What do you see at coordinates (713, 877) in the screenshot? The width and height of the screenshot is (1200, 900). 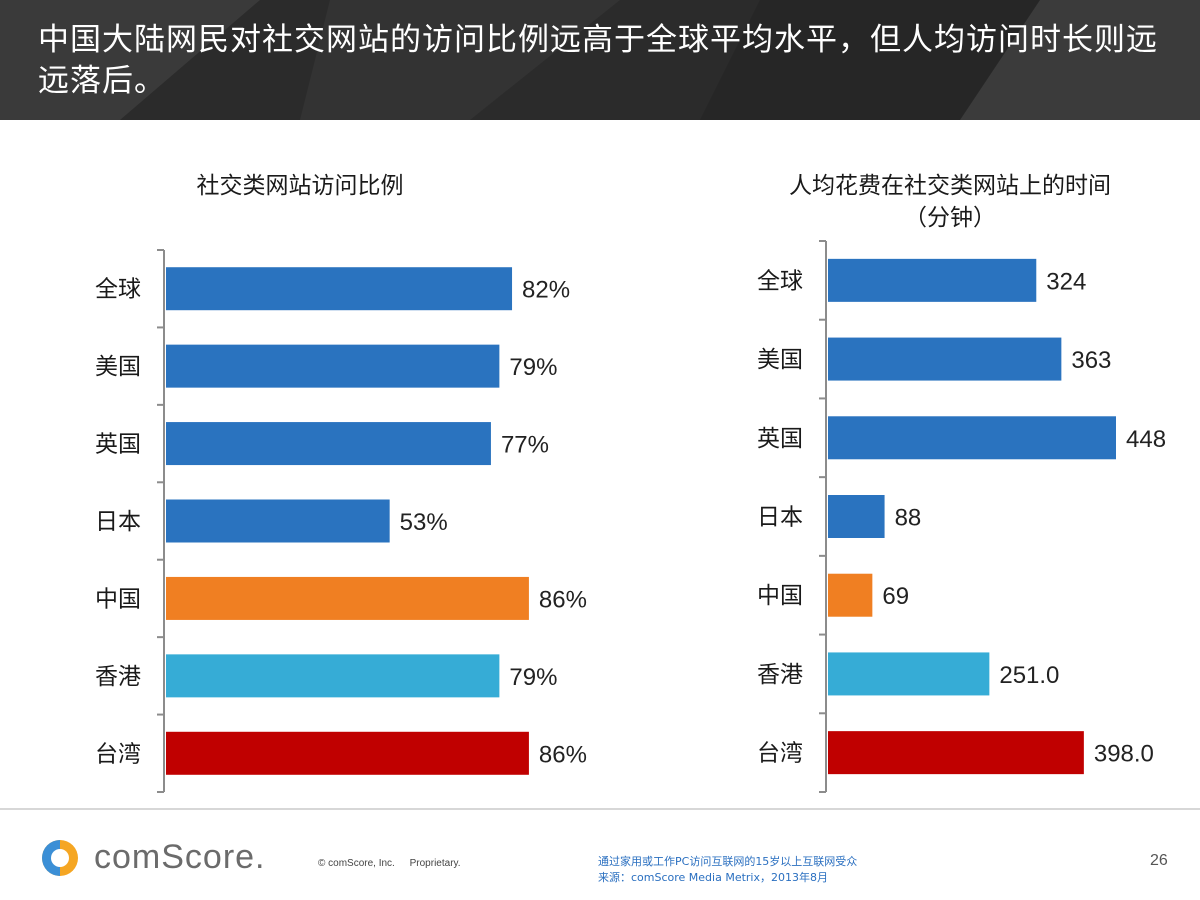 I see `note-line-2: 来源：comScore Media Metrix，2013年8月` at bounding box center [713, 877].